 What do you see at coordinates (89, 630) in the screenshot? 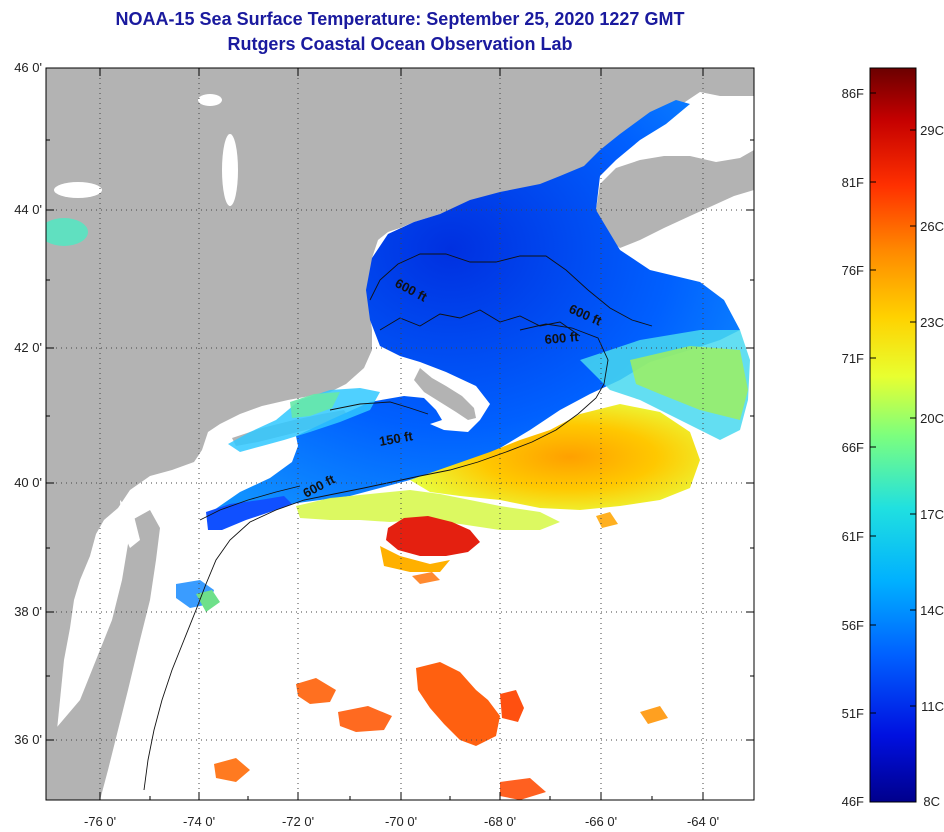
I see `chesapeake-bay` at bounding box center [89, 630].